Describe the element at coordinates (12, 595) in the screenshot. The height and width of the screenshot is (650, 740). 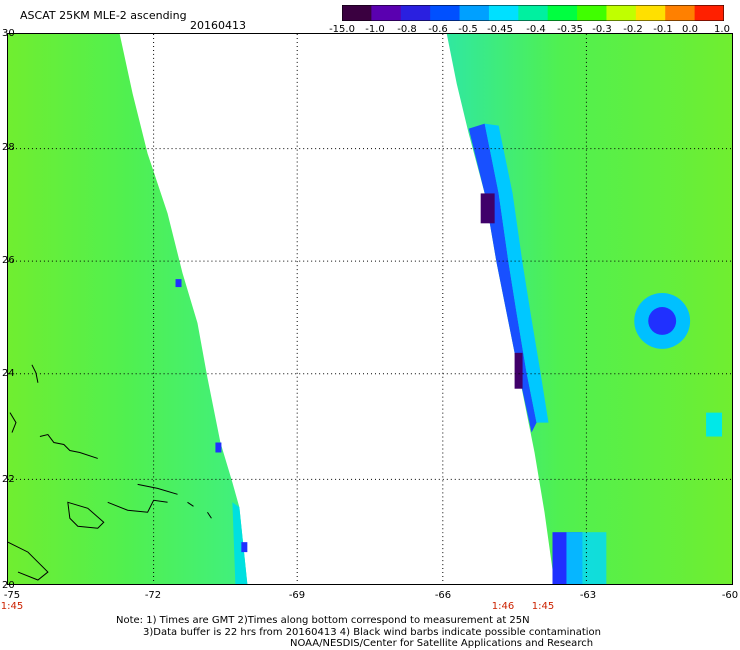
I see `lon-label: -75` at that location.